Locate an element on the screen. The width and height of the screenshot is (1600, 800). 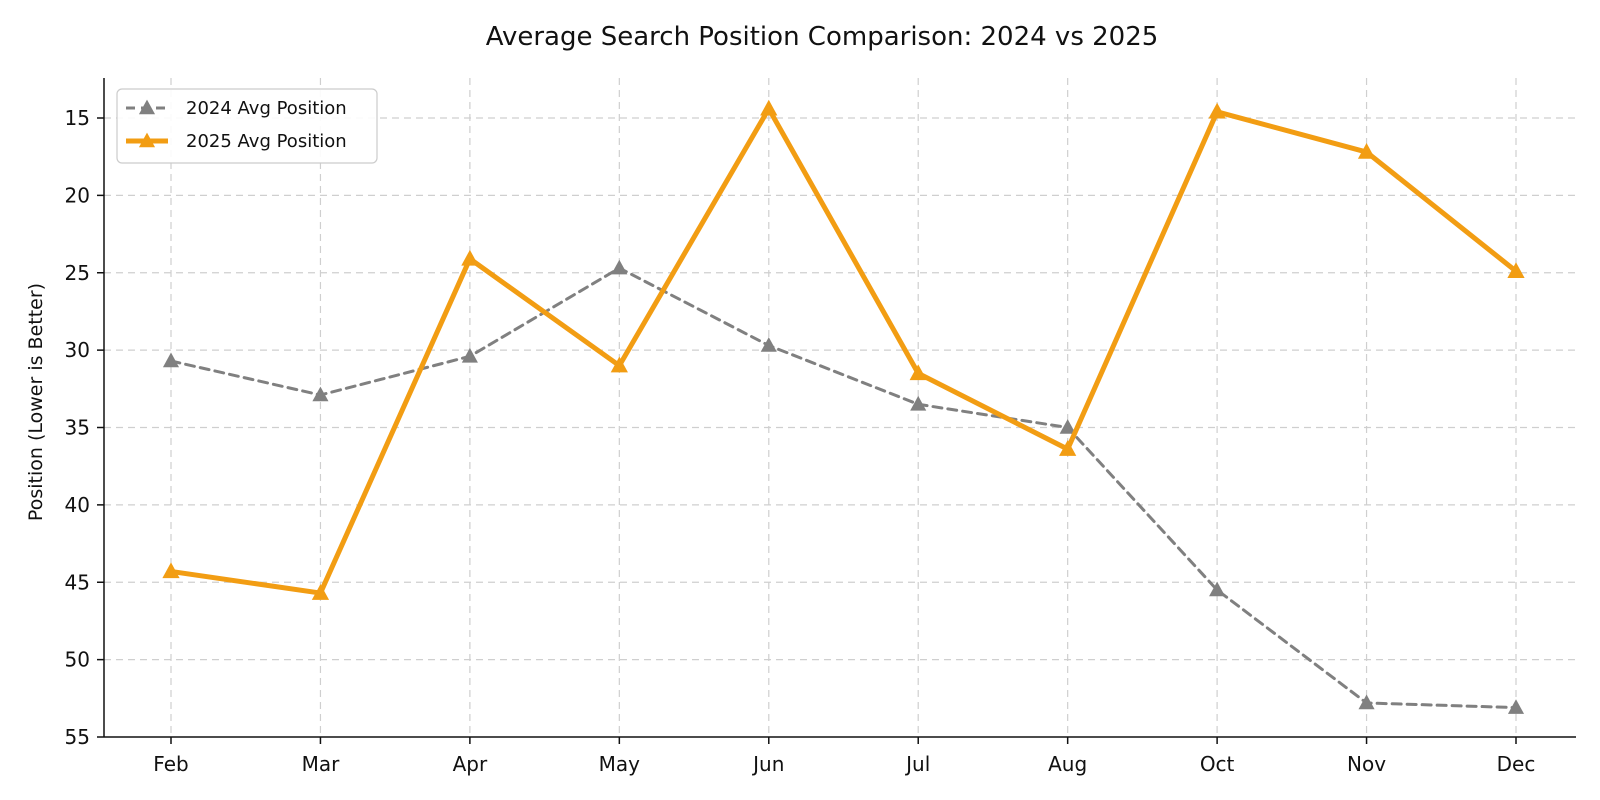
y-tick-label: 45 is located at coordinates (77, 582).